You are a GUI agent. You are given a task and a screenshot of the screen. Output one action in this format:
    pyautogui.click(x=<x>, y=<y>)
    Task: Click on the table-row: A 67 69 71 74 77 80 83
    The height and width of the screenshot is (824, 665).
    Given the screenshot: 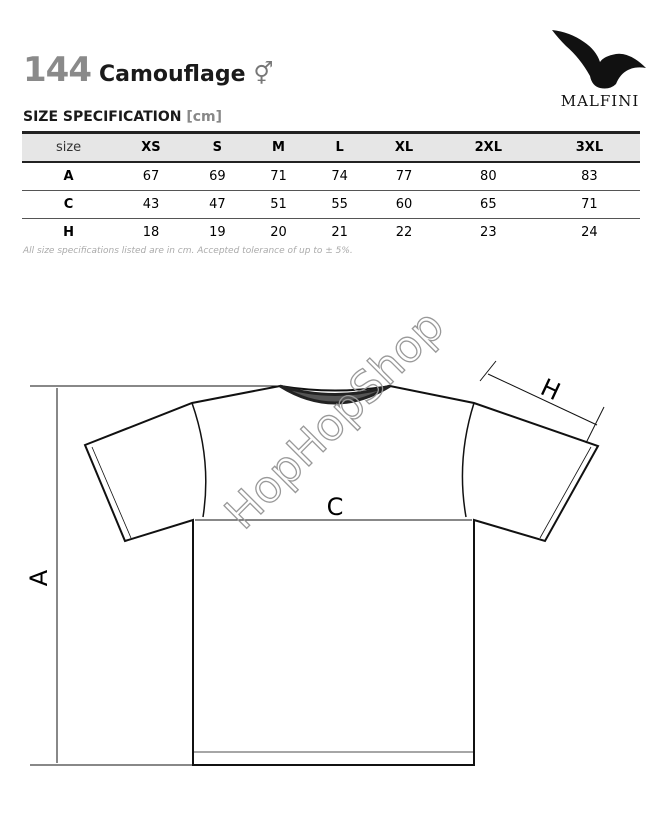 What is the action you would take?
    pyautogui.click(x=331, y=176)
    